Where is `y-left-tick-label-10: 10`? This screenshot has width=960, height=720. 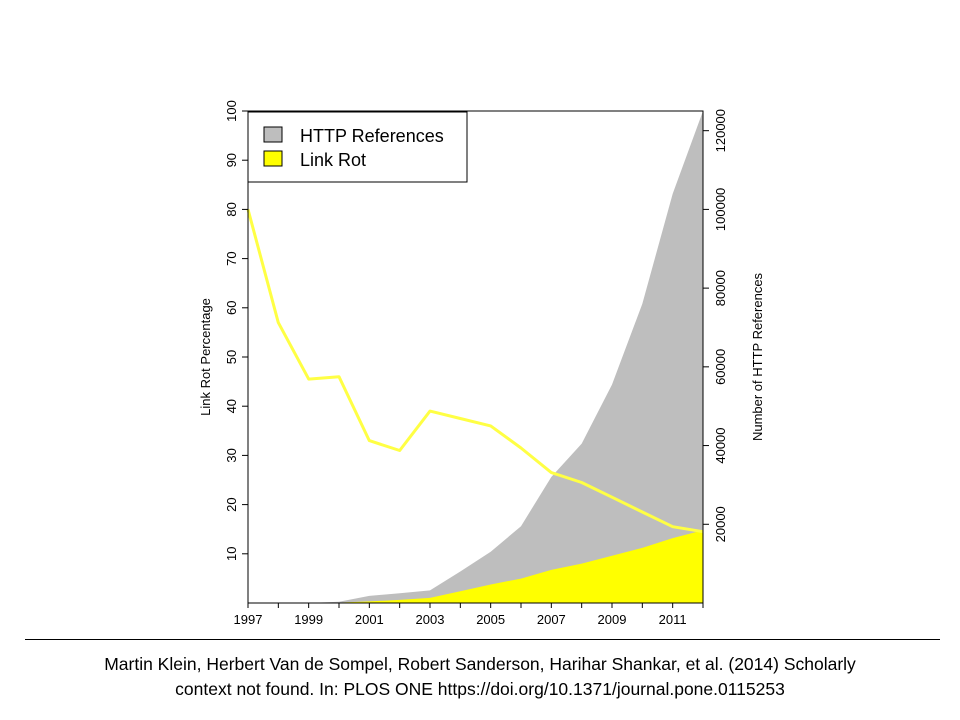
y-left-tick-label-10: 10 is located at coordinates (231, 554).